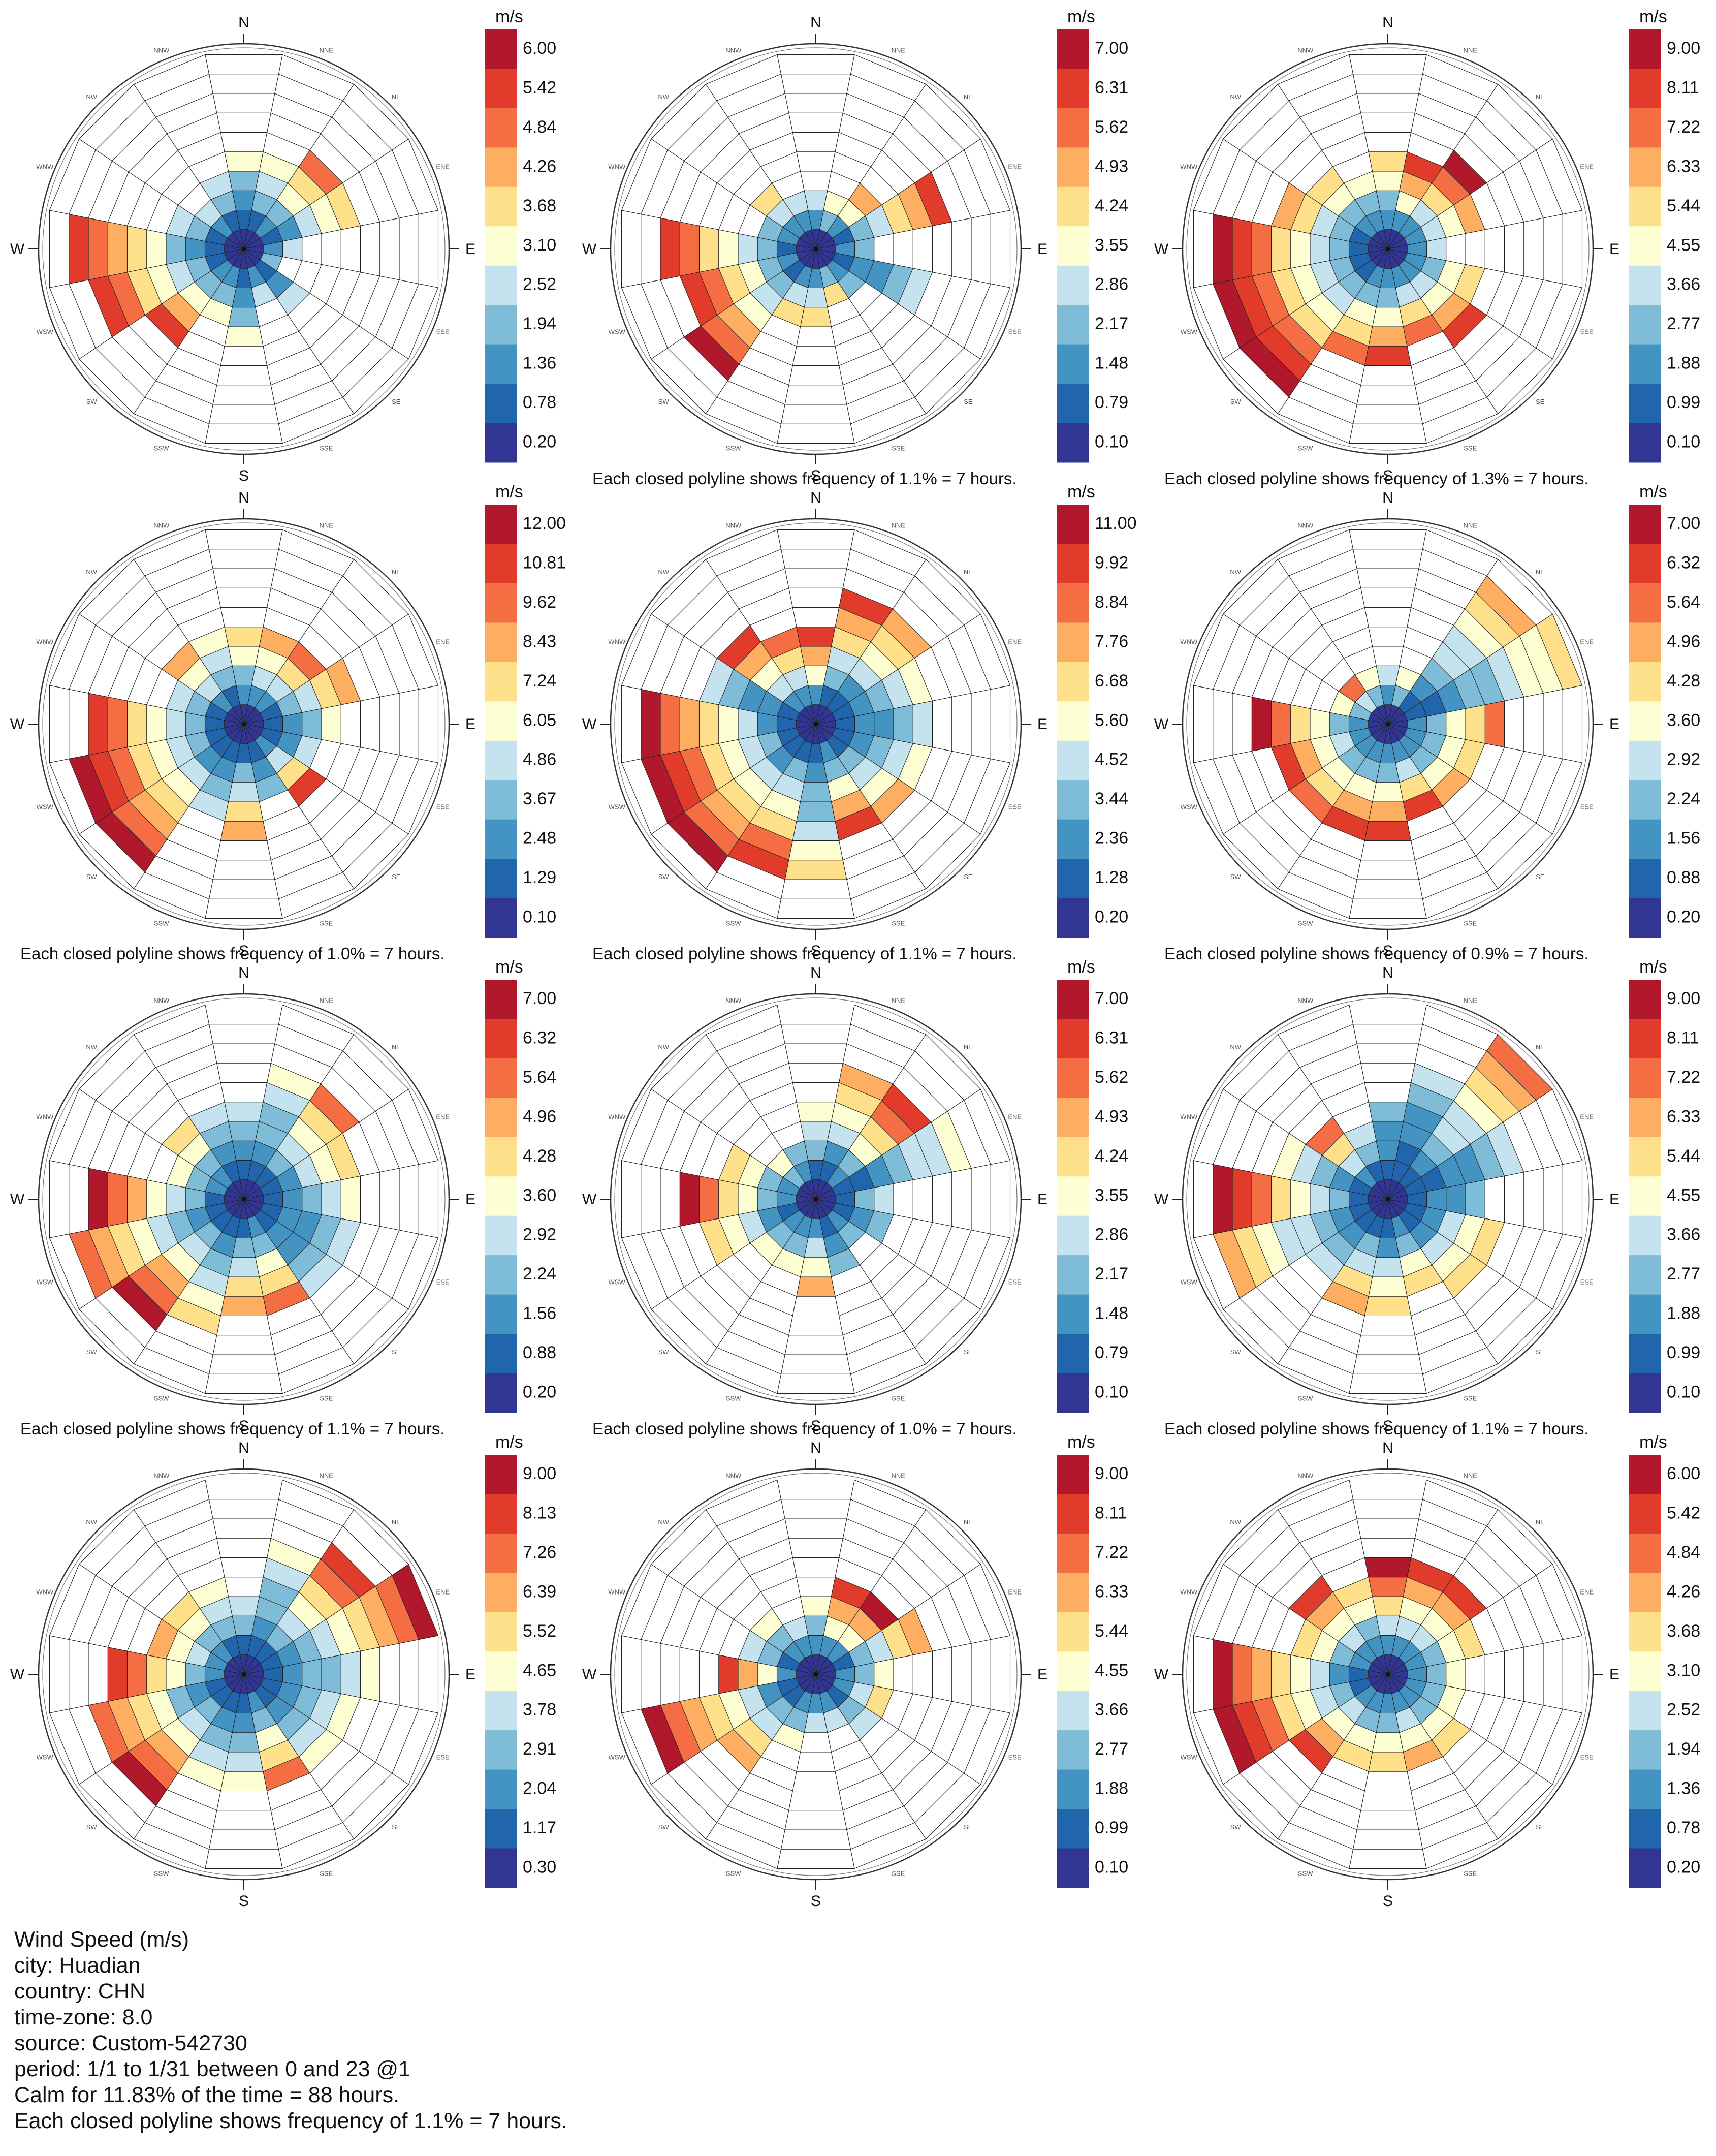 This screenshot has height=2156, width=1716. I want to click on legend-tick-label: 5.62, so click(1111, 1077).